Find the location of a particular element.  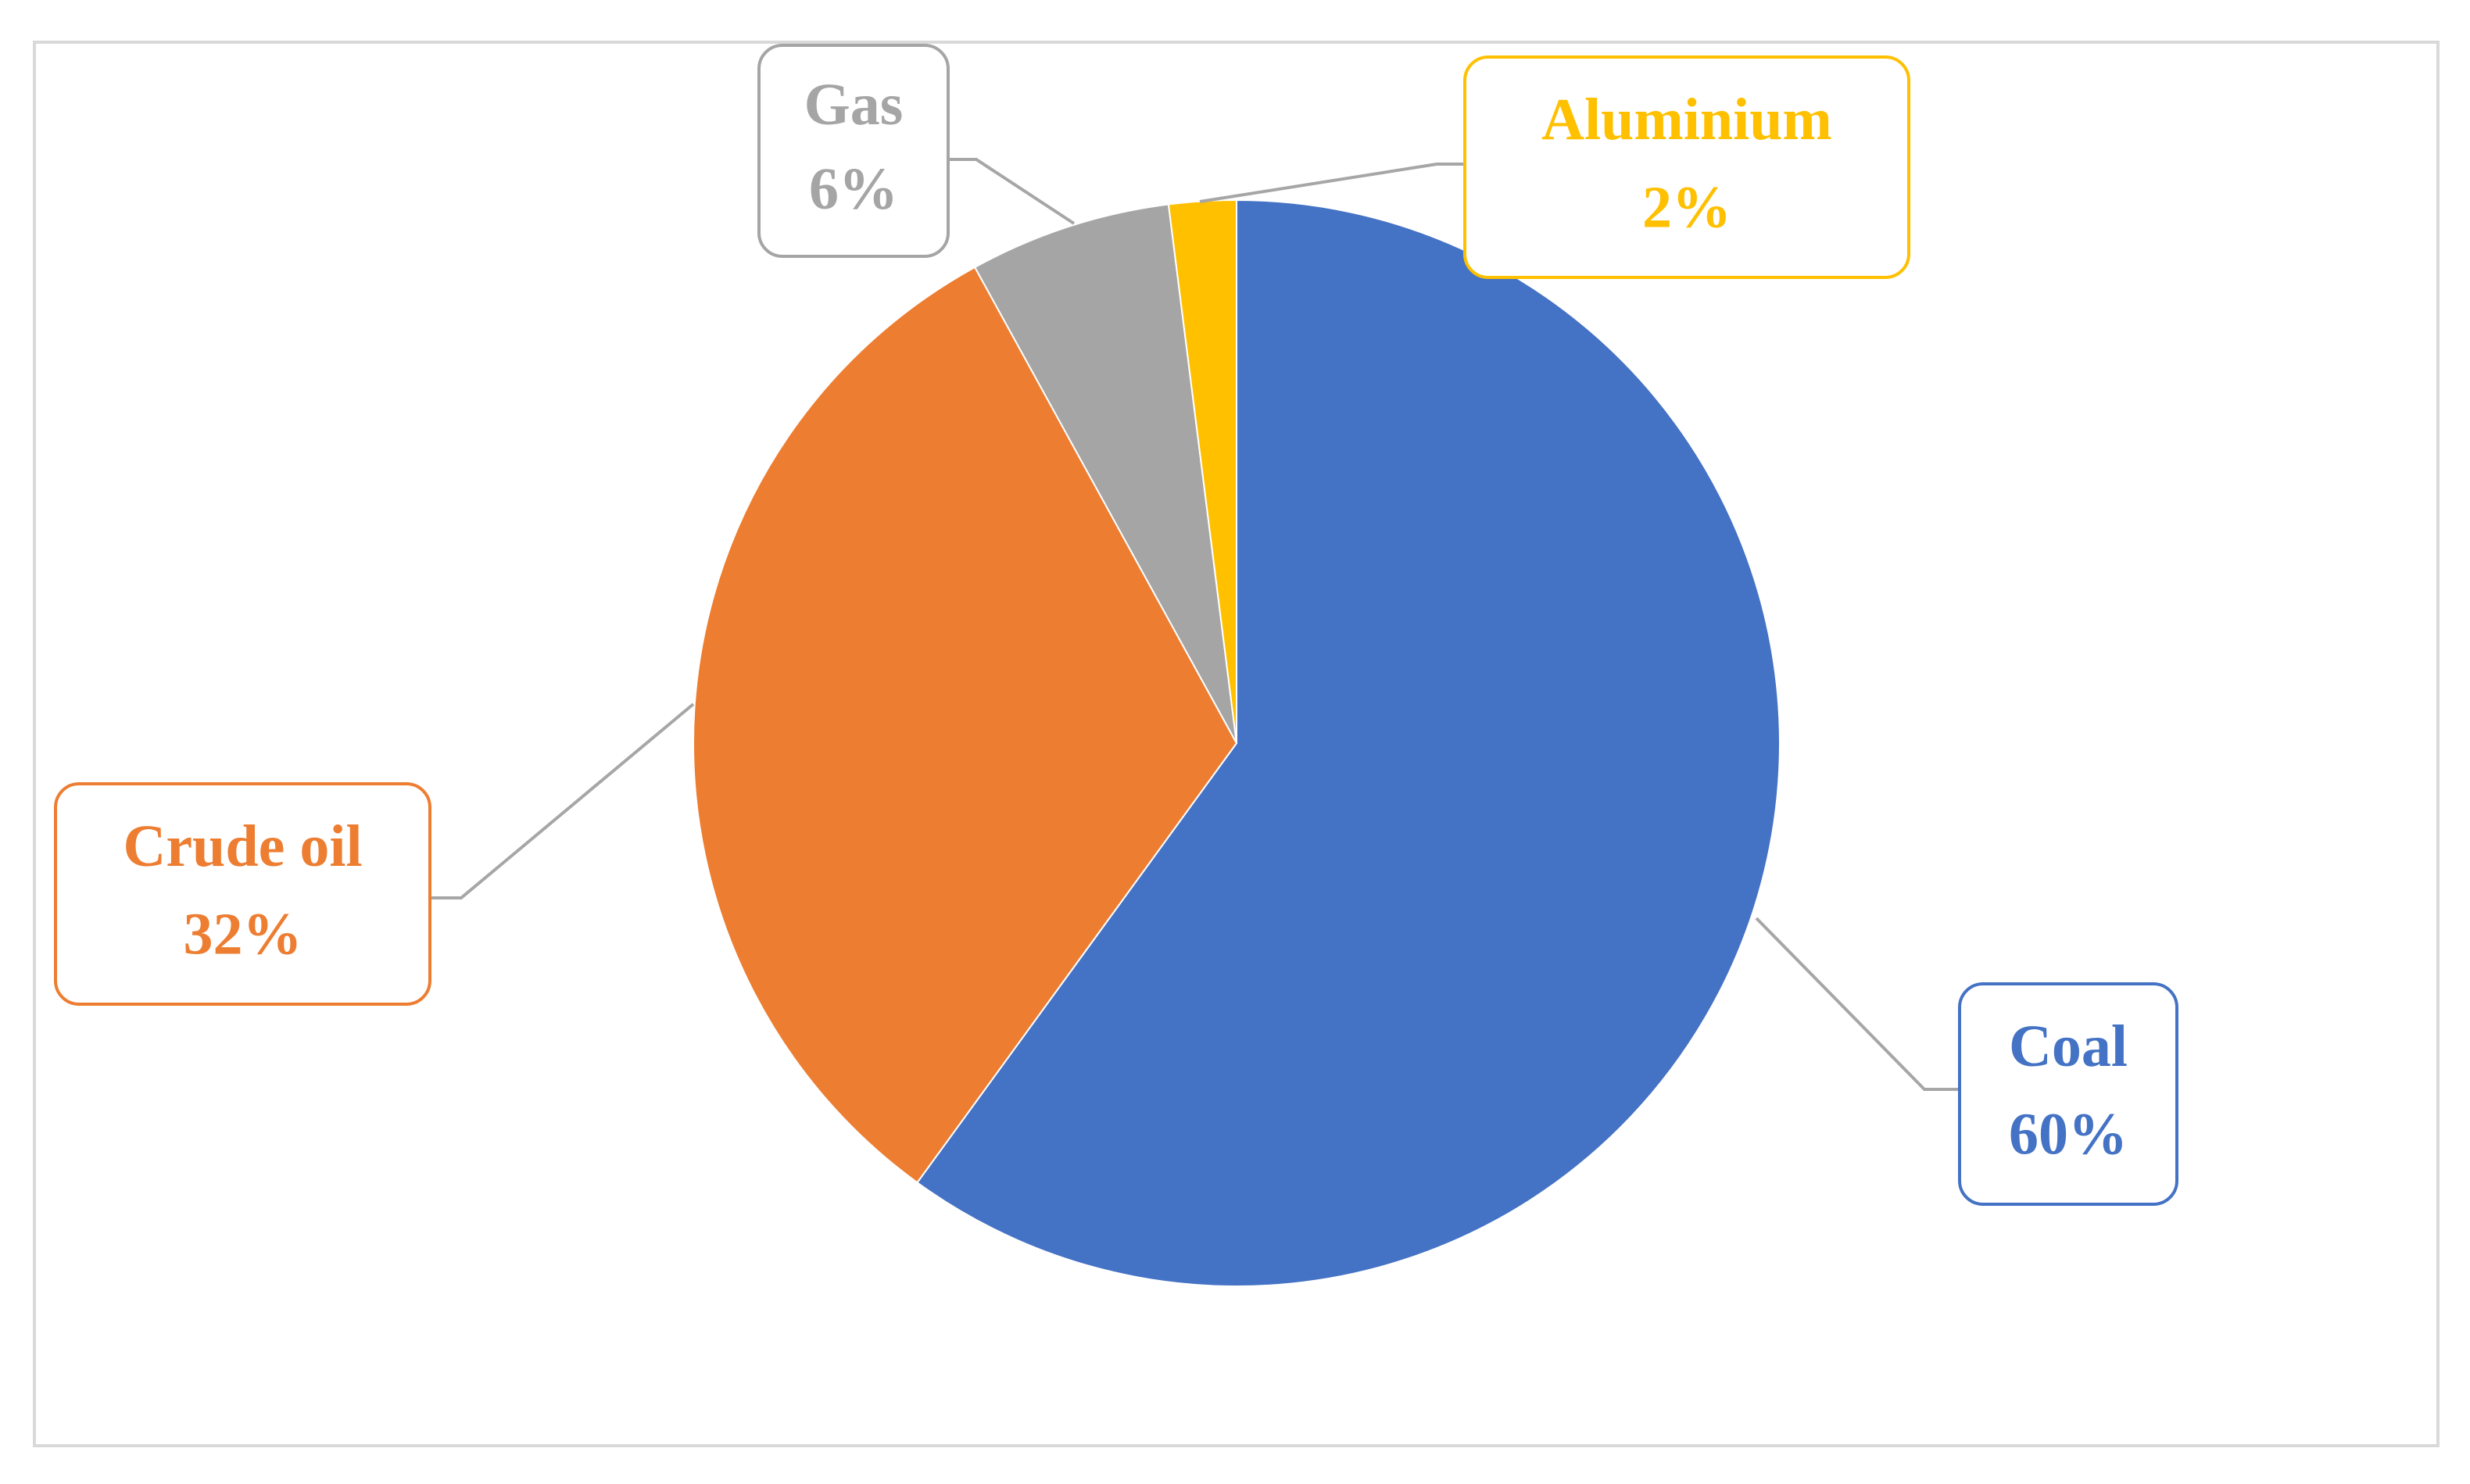

label-value: 60% is located at coordinates (2068, 1135).